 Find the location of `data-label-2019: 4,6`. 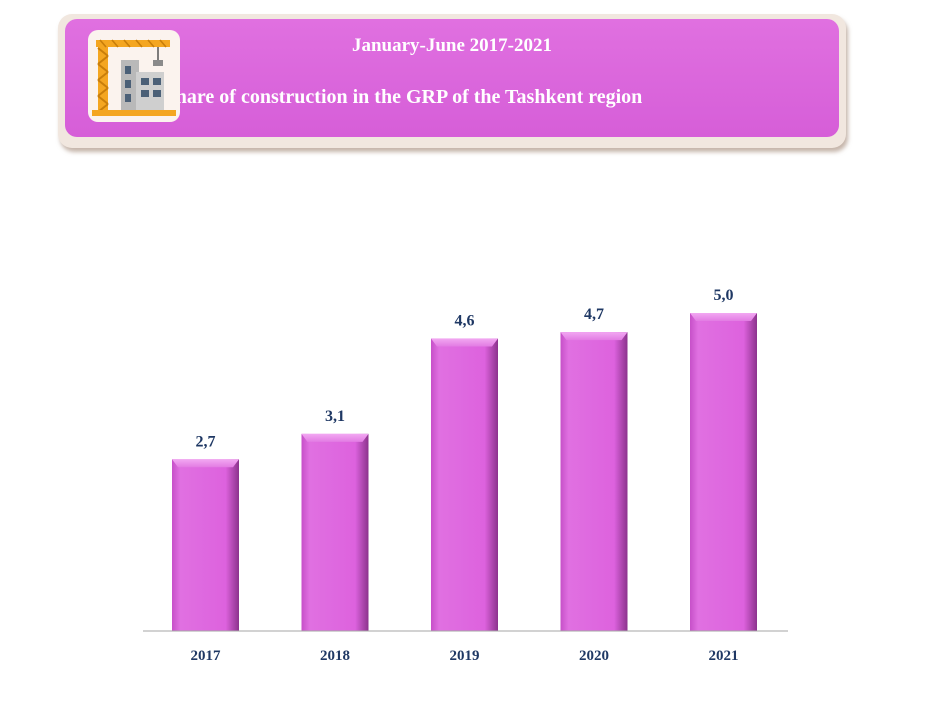

data-label-2019: 4,6 is located at coordinates (465, 320).